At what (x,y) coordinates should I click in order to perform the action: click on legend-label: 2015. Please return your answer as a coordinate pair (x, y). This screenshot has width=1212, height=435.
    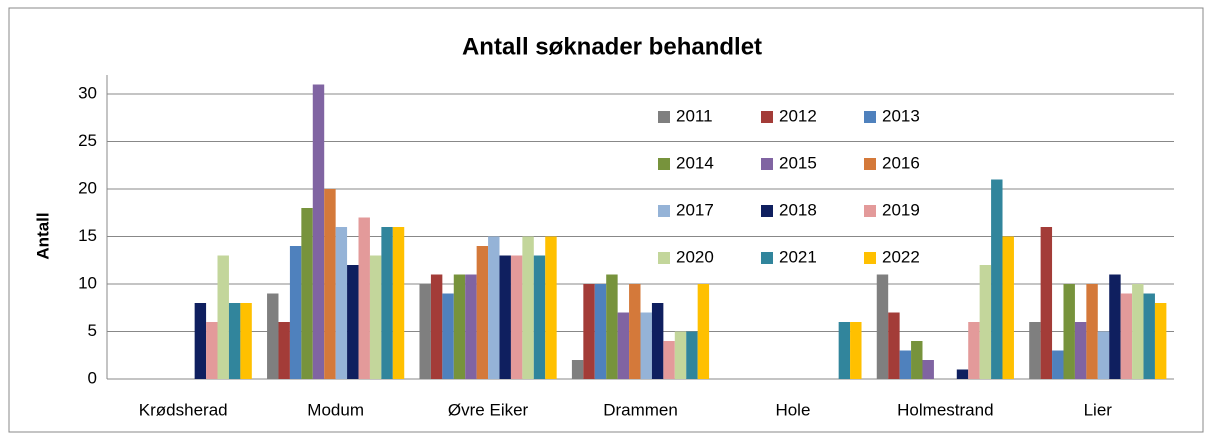
    Looking at the image, I should click on (798, 162).